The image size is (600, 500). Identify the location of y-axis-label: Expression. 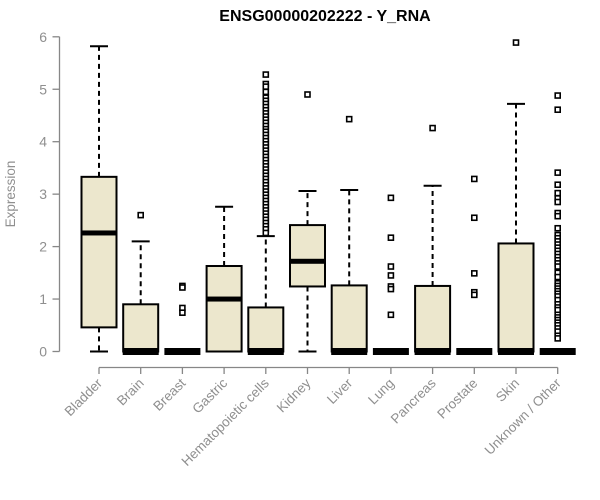
(10, 194).